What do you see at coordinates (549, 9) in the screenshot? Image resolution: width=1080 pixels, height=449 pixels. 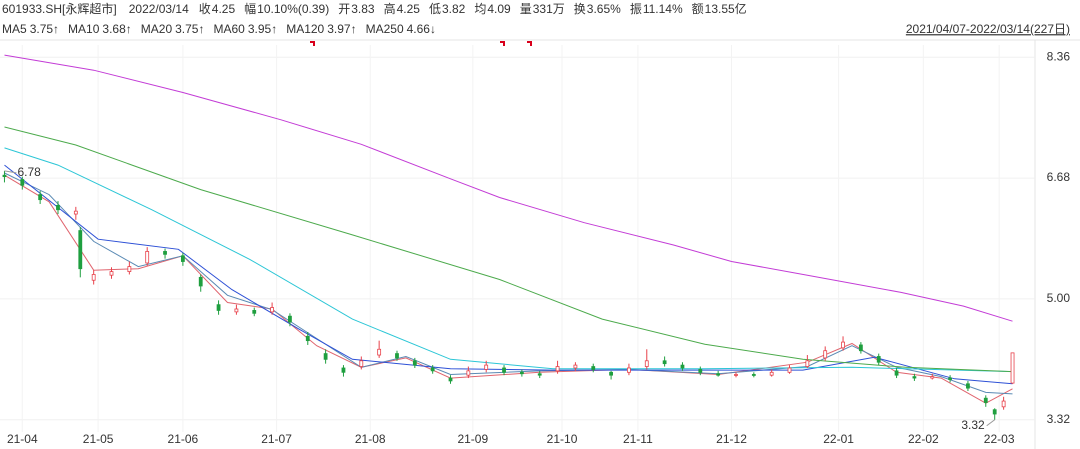 I see `field-value: 331万` at bounding box center [549, 9].